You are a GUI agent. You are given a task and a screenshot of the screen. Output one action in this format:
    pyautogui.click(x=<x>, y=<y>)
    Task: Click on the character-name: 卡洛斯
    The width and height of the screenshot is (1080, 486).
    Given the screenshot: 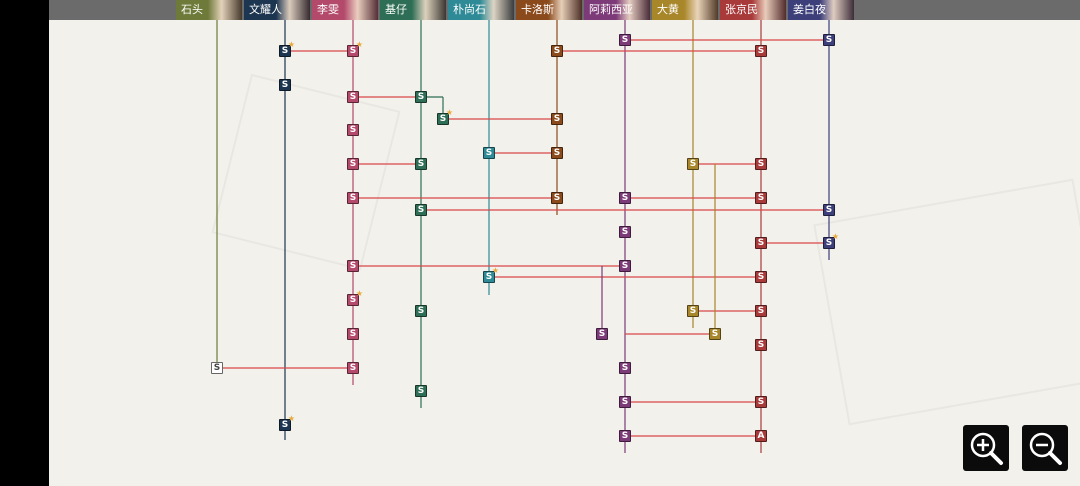 What is the action you would take?
    pyautogui.click(x=537, y=9)
    